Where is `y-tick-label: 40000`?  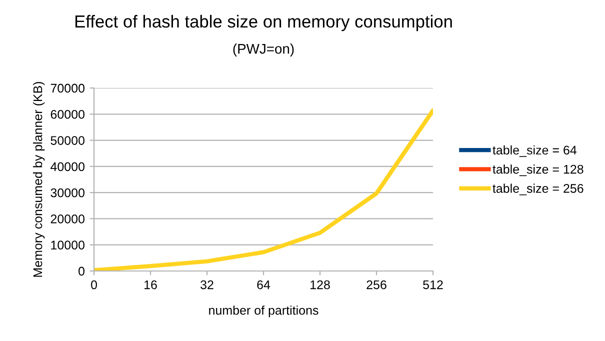 y-tick-label: 40000 is located at coordinates (67, 167).